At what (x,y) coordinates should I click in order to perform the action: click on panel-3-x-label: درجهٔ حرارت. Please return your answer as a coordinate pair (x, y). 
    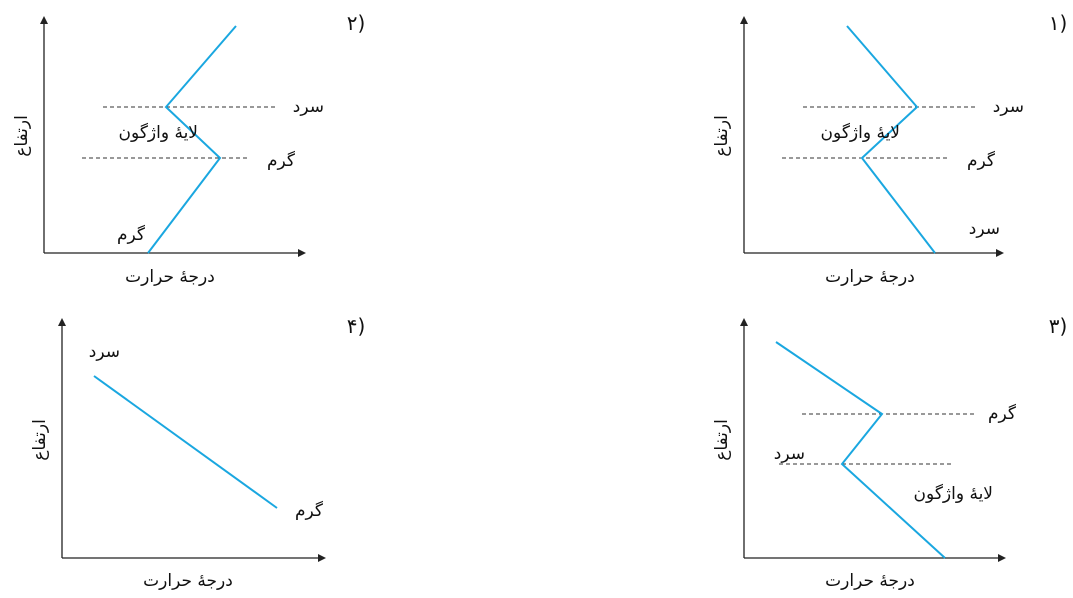
    Looking at the image, I should click on (870, 581).